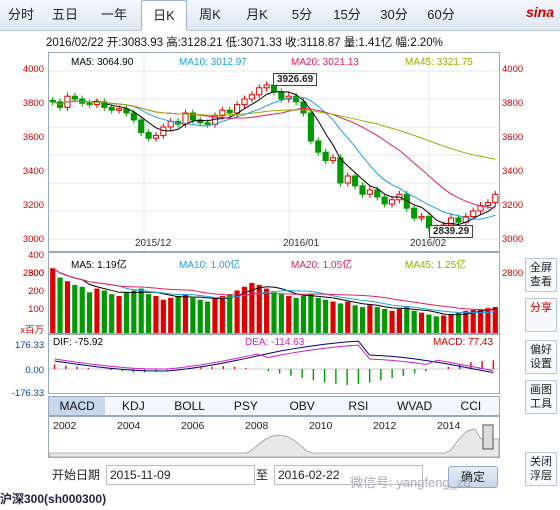  I want to click on confirm-button: 确定, so click(473, 477).